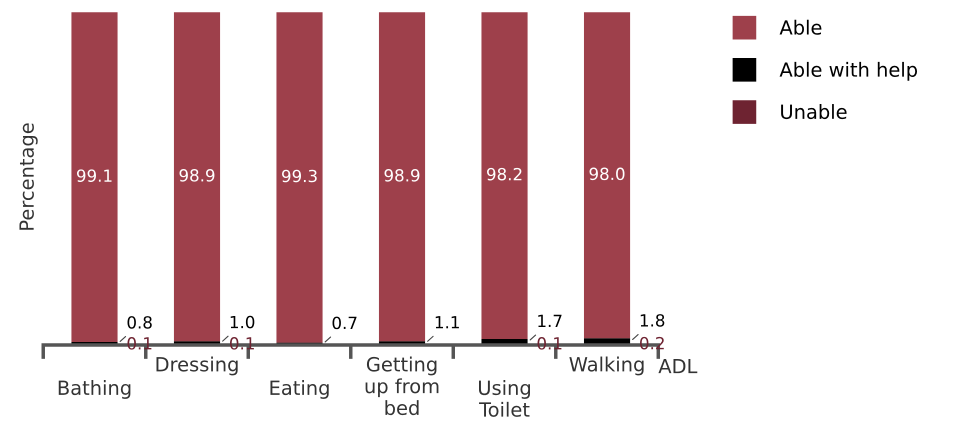 Image resolution: width=961 pixels, height=448 pixels. What do you see at coordinates (814, 112) in the screenshot?
I see `legend-label: Unable` at bounding box center [814, 112].